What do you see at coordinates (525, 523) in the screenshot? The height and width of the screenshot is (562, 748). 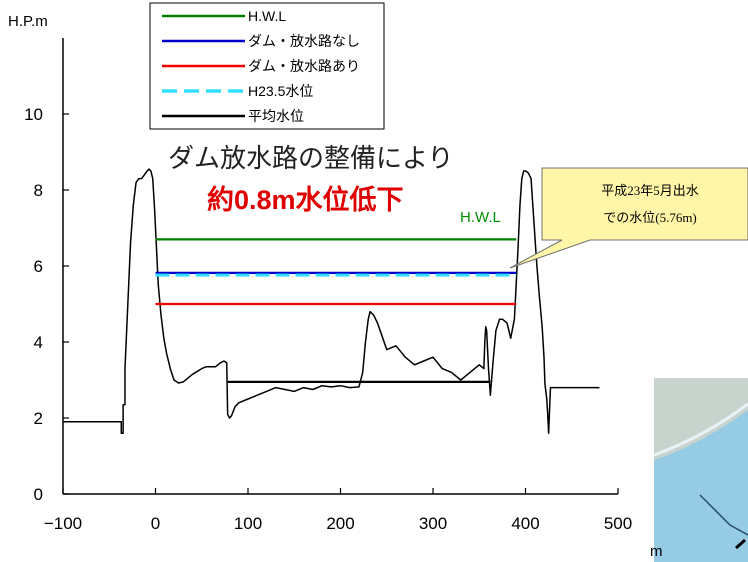 I see `x-tick-label: 400` at bounding box center [525, 523].